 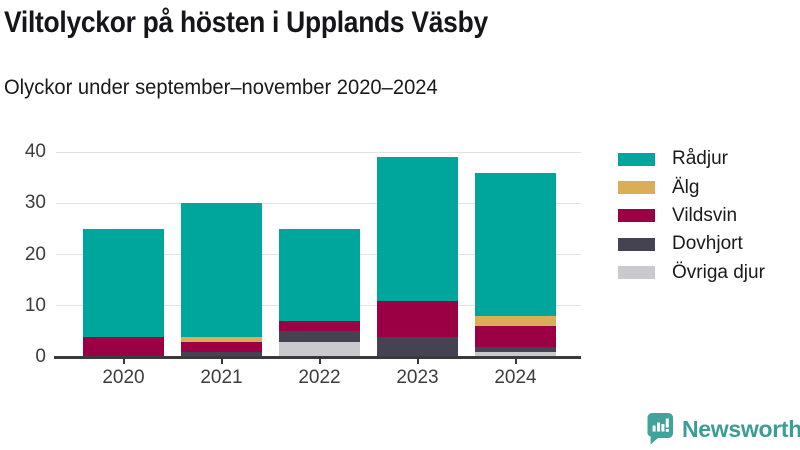 I want to click on bar-2020, so click(x=123, y=292).